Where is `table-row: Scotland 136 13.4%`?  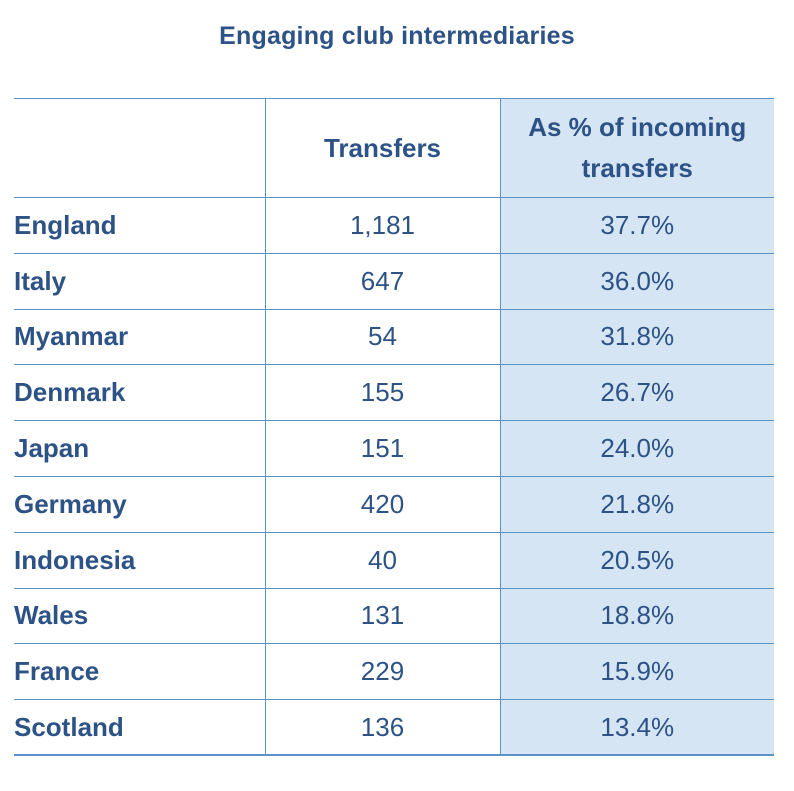 table-row: Scotland 136 13.4% is located at coordinates (394, 728).